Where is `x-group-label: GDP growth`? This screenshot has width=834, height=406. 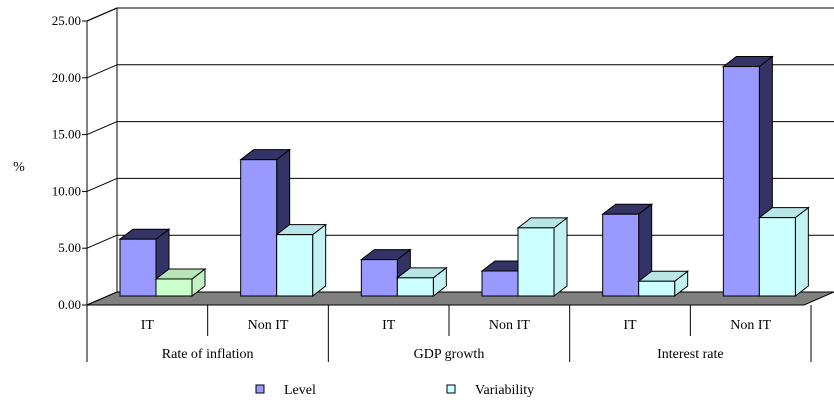 x-group-label: GDP growth is located at coordinates (449, 354).